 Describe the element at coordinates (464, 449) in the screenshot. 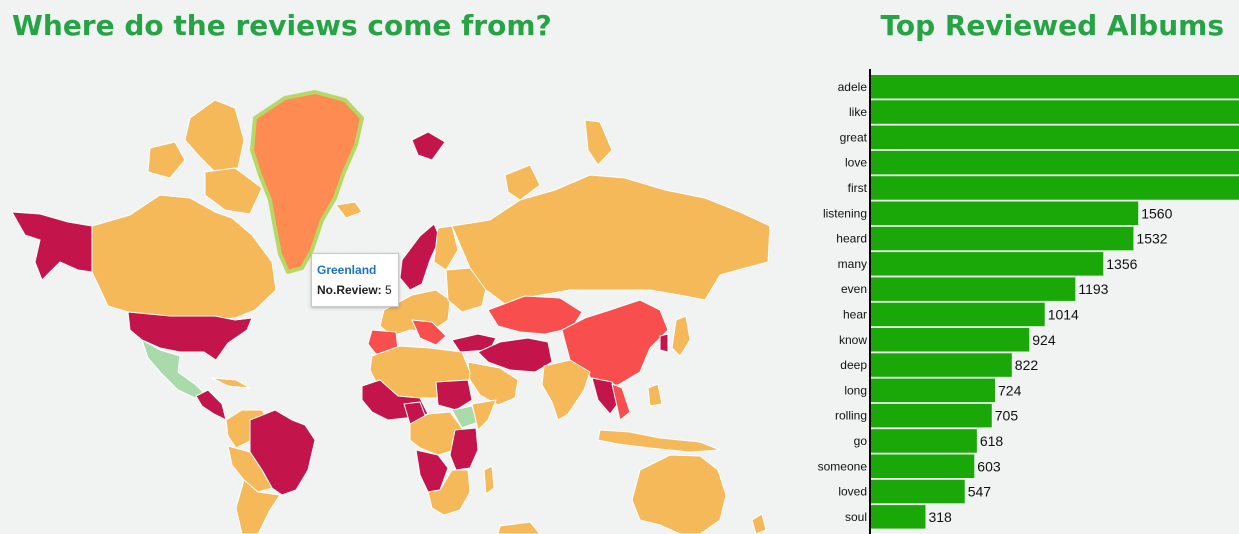

I see `country-east-africa` at that location.